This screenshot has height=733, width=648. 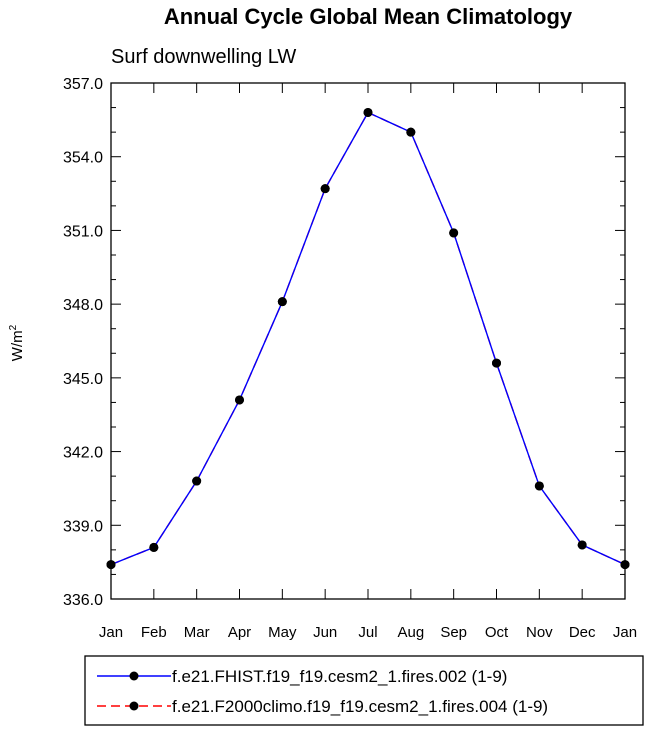 I want to click on x-tick-label: Feb, so click(x=154, y=632).